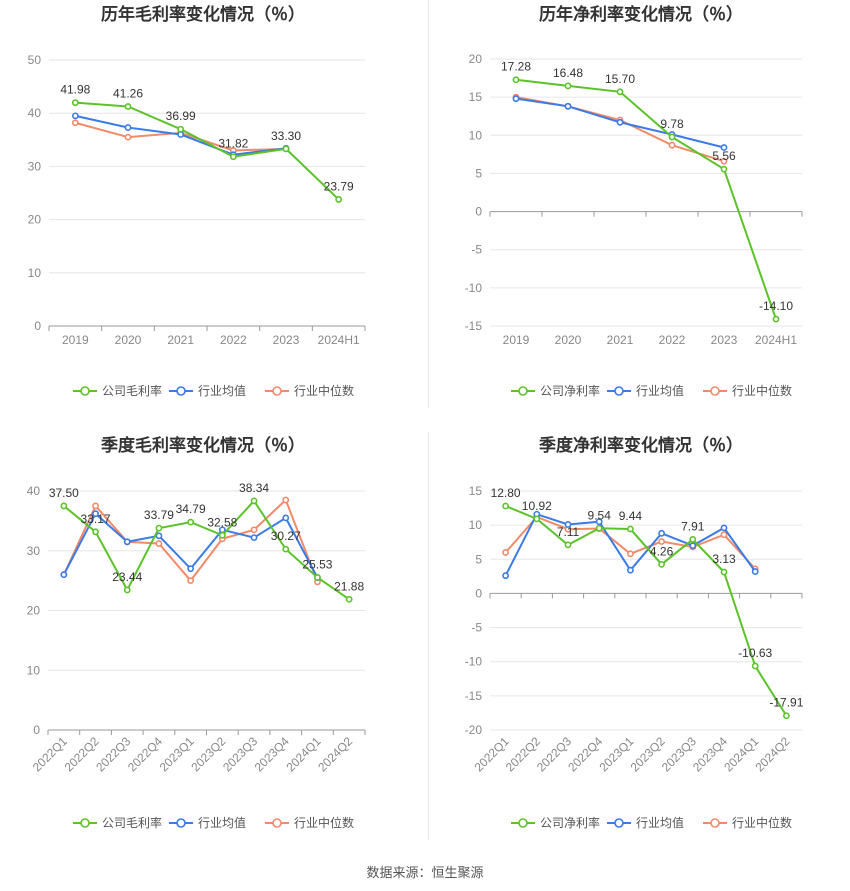 The height and width of the screenshot is (891, 850). I want to click on data-label: 4.26, so click(662, 551).